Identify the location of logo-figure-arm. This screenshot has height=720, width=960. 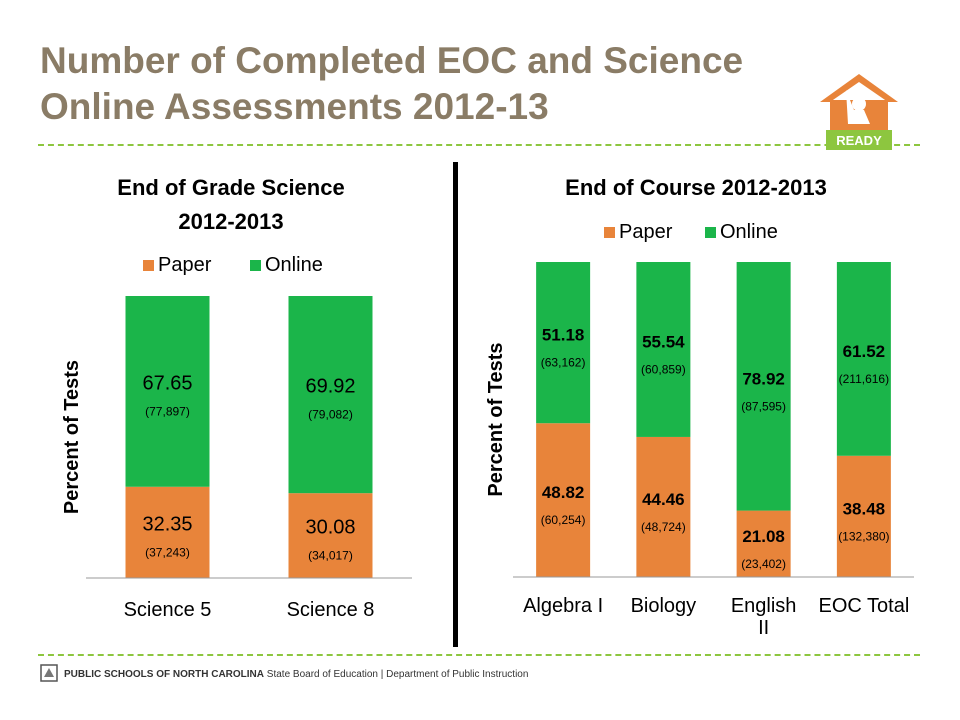
(858, 107).